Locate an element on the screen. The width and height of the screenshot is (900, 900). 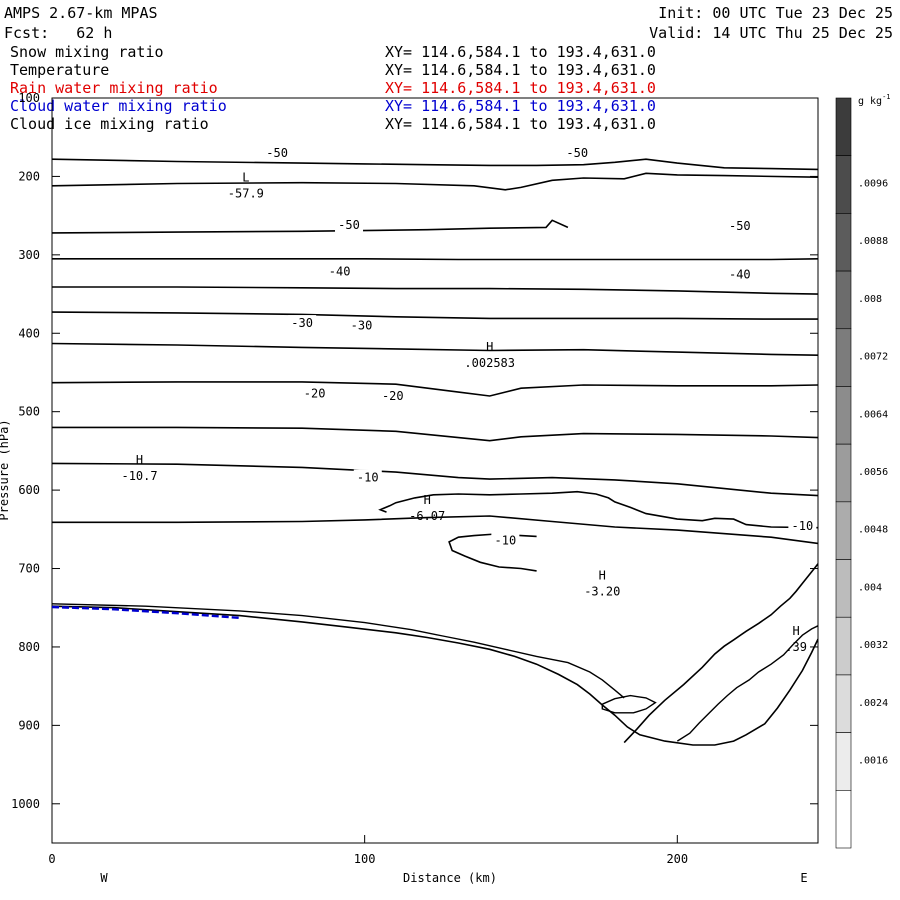
colorbar-label-3: .0072 is located at coordinates (873, 357).